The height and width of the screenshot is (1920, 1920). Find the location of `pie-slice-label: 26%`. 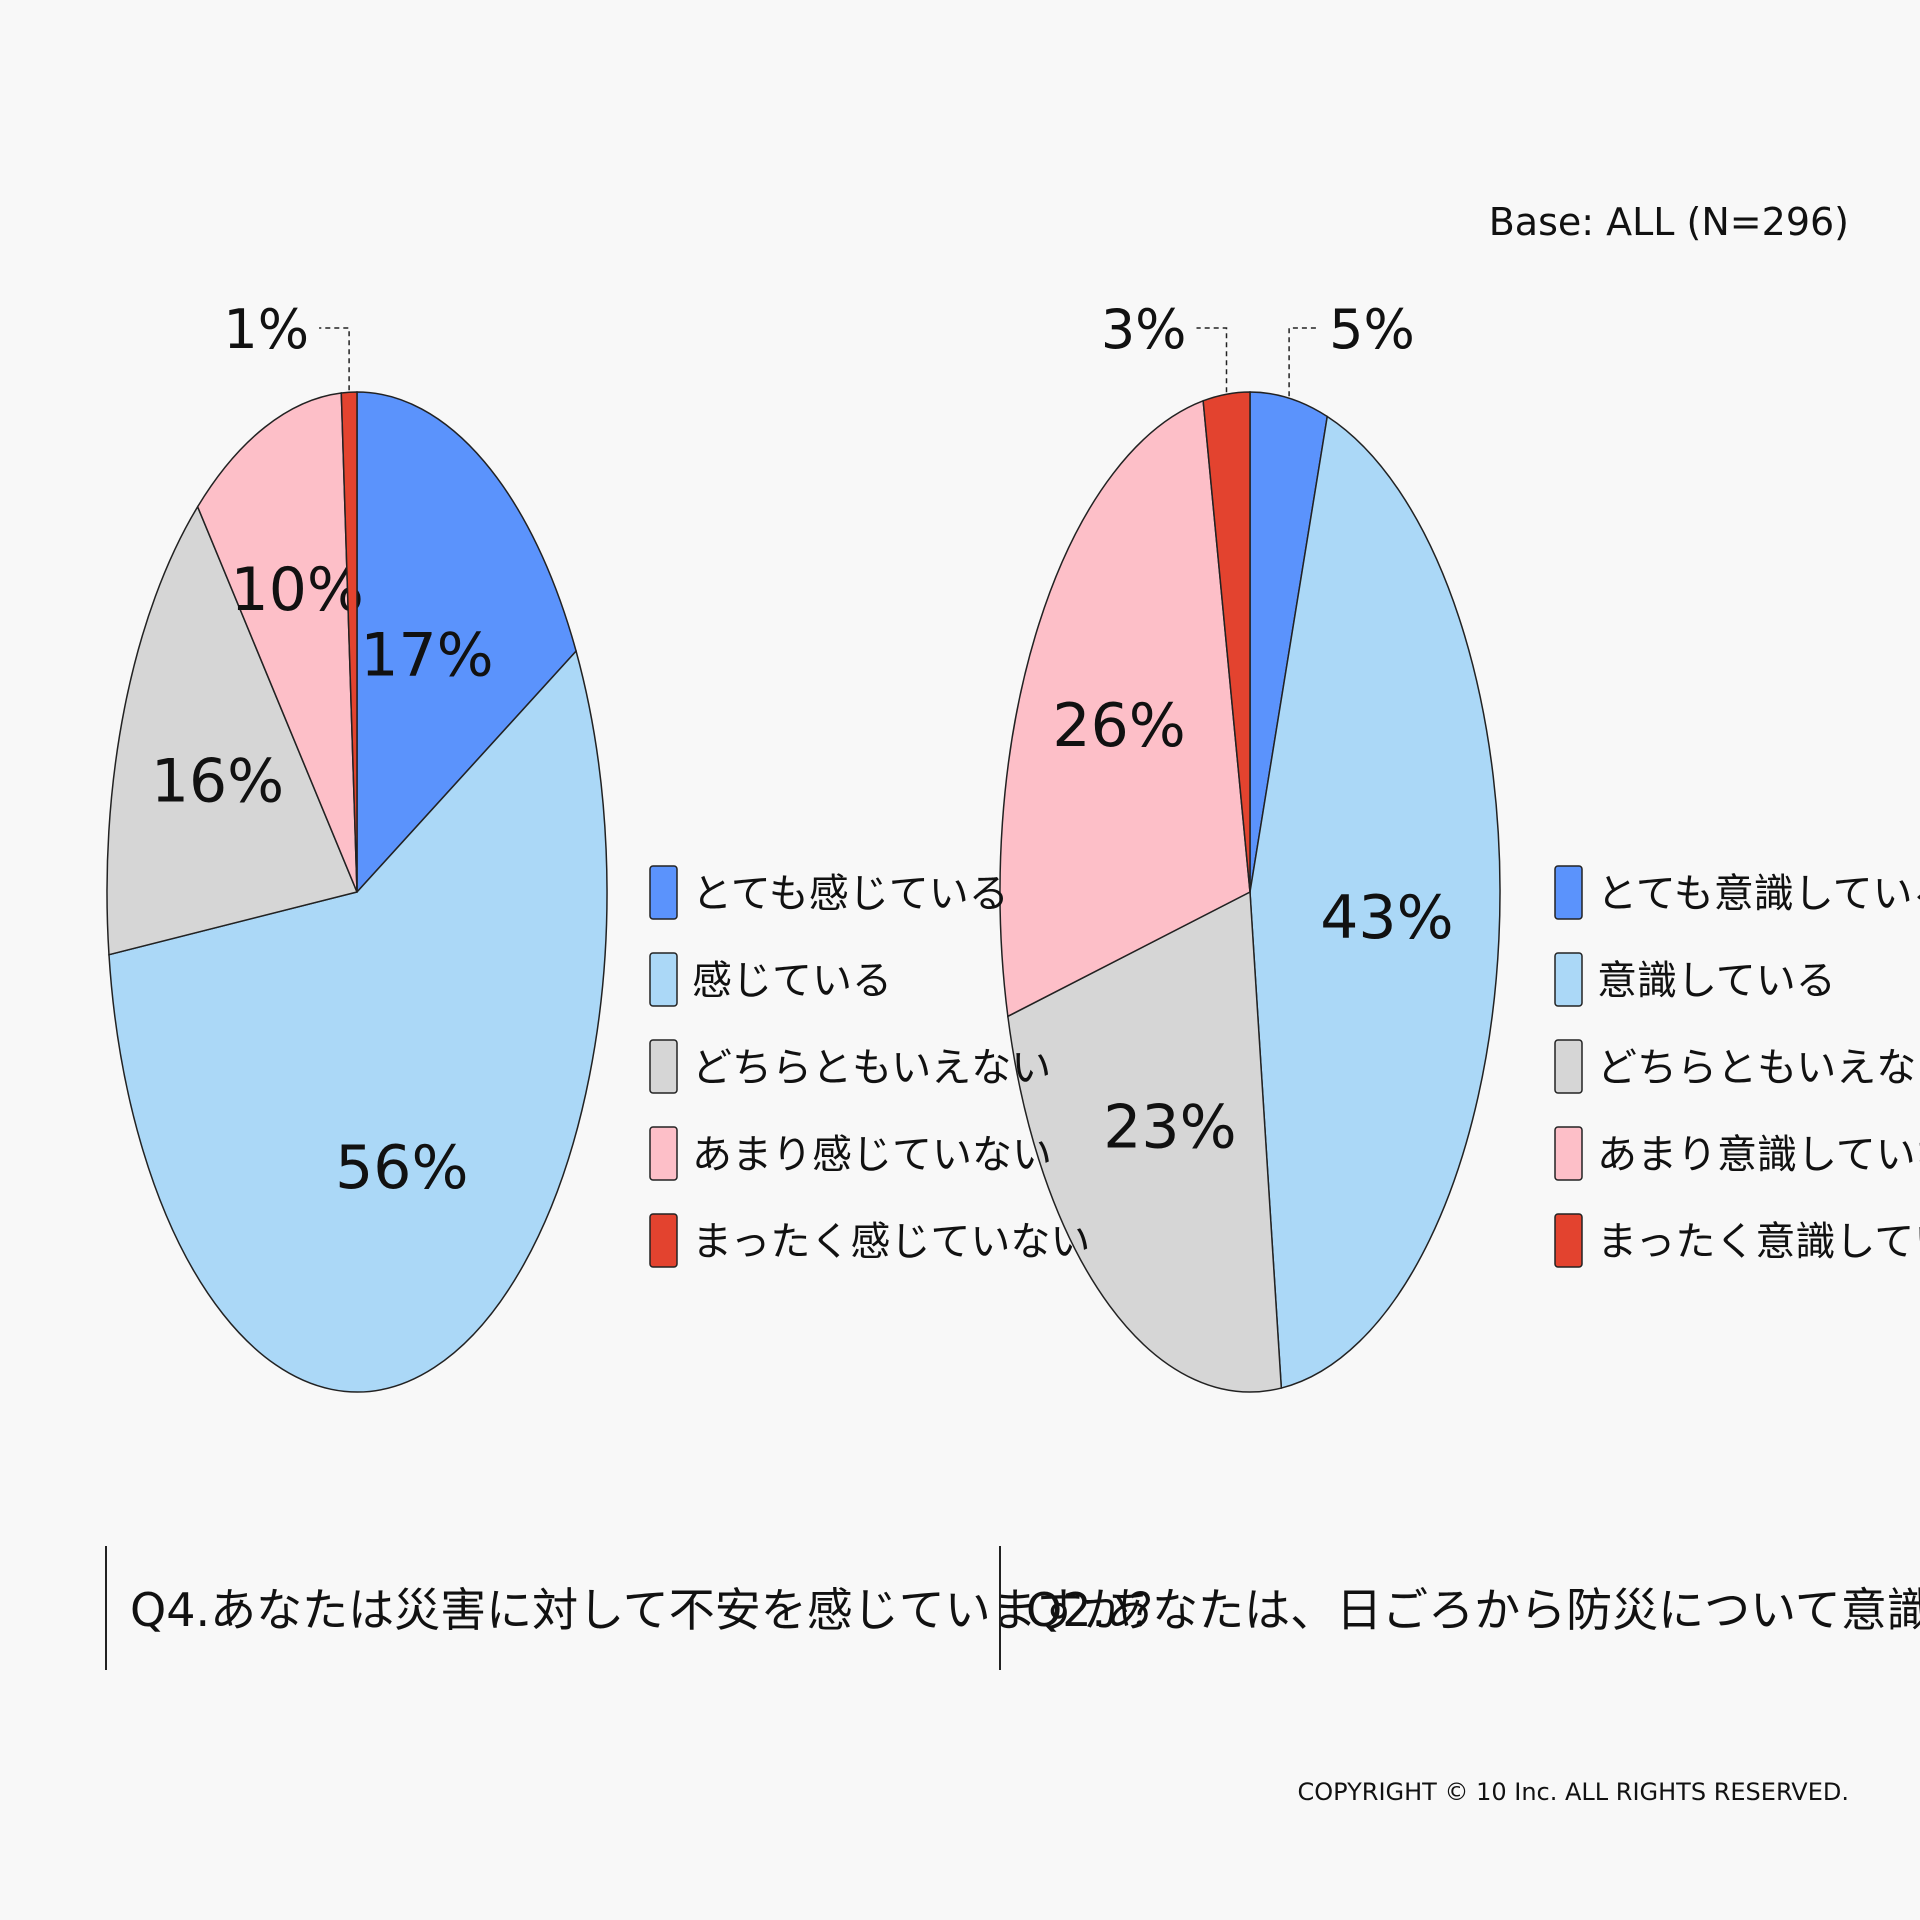

pie-slice-label: 26% is located at coordinates (1118, 726).